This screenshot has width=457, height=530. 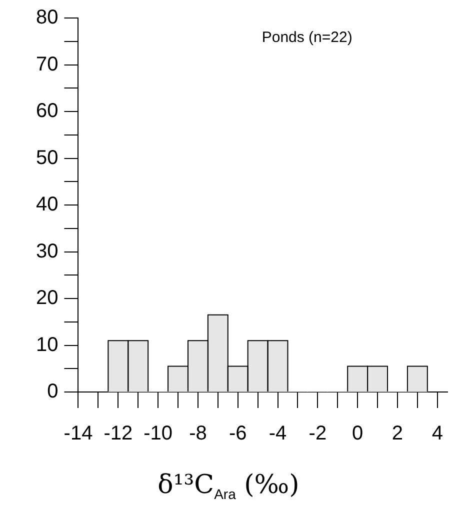 I want to click on x-tick-label: 2, so click(x=398, y=433).